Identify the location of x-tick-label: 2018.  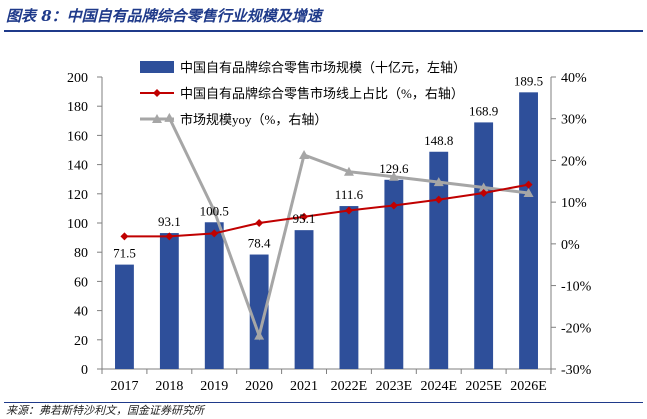
(169, 386).